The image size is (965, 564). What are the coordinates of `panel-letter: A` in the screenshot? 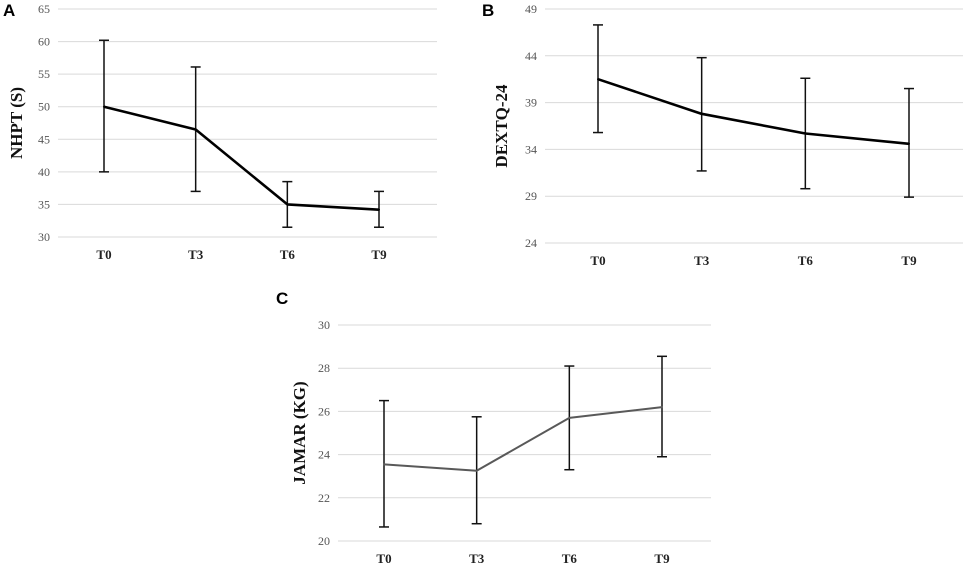 It's located at (9, 10).